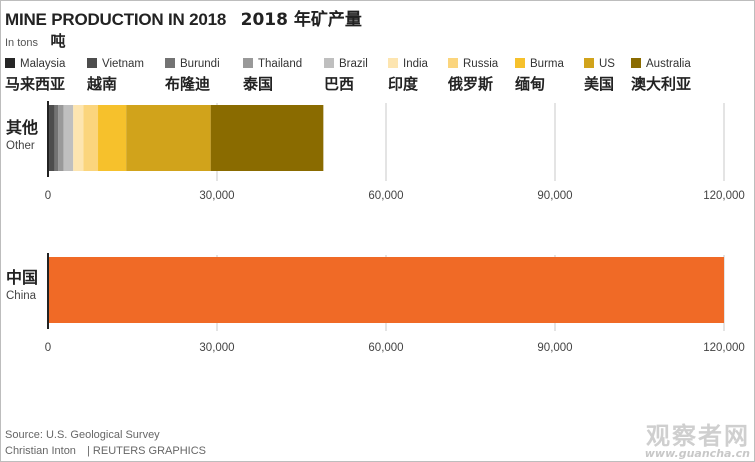  Describe the element at coordinates (102, 84) in the screenshot. I see `legend-label-cn: 越南` at that location.